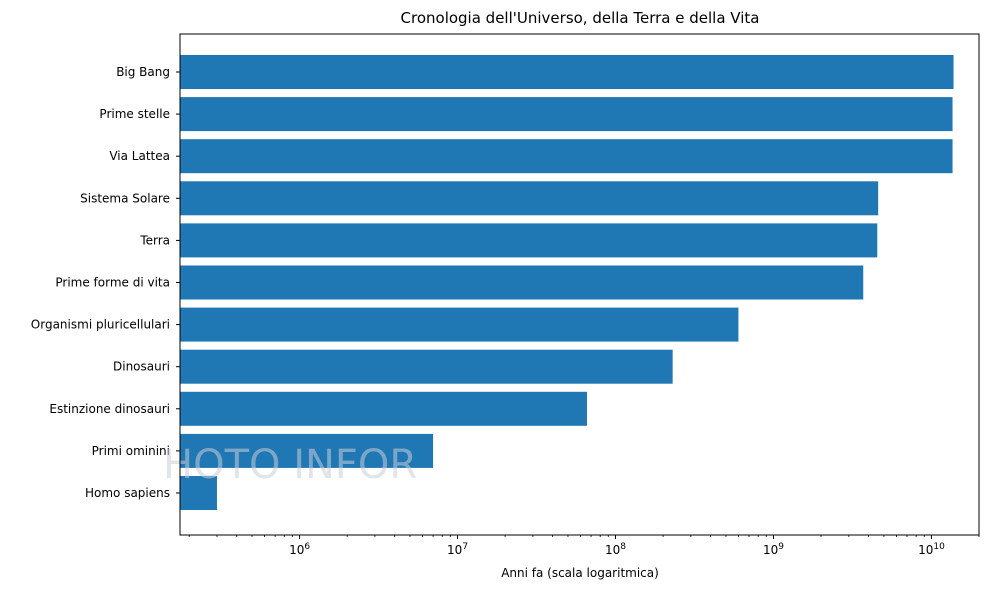  Describe the element at coordinates (154, 240) in the screenshot. I see `y-tick-label: Terra` at that location.